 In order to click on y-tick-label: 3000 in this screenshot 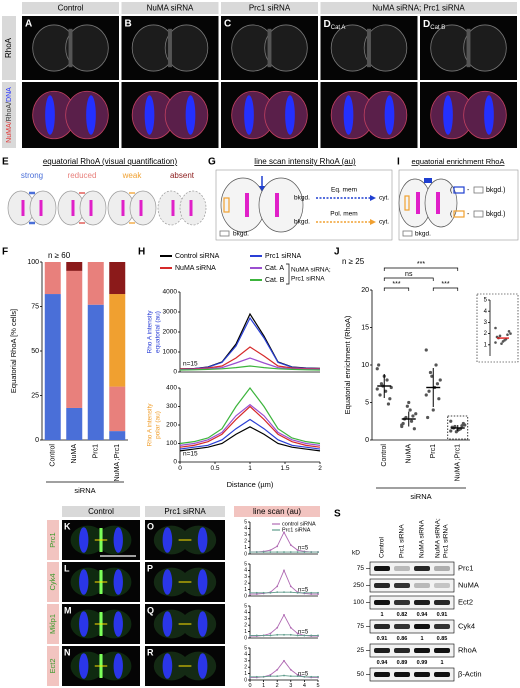, I will do `click(170, 312)`.